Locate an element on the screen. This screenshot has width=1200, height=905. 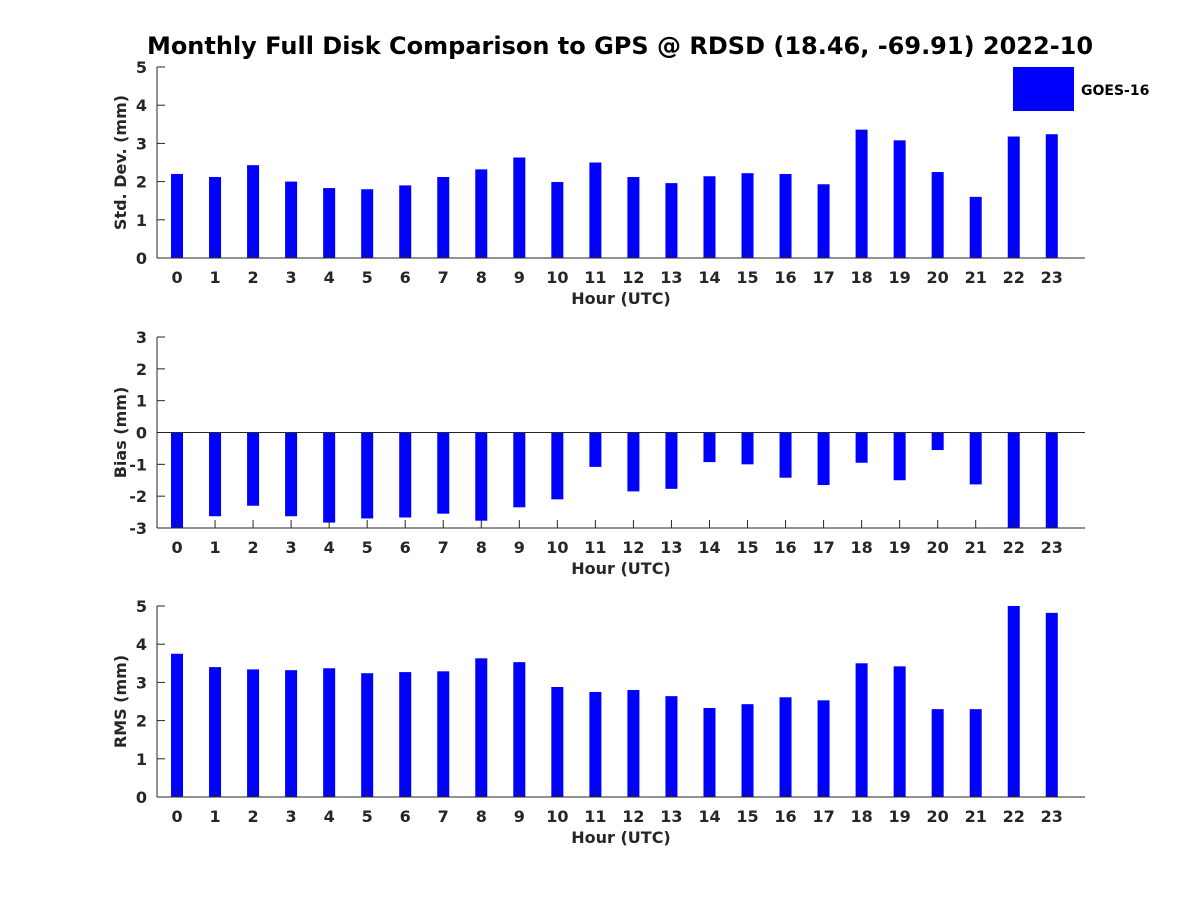
x-tick-label: 20 is located at coordinates (938, 277).